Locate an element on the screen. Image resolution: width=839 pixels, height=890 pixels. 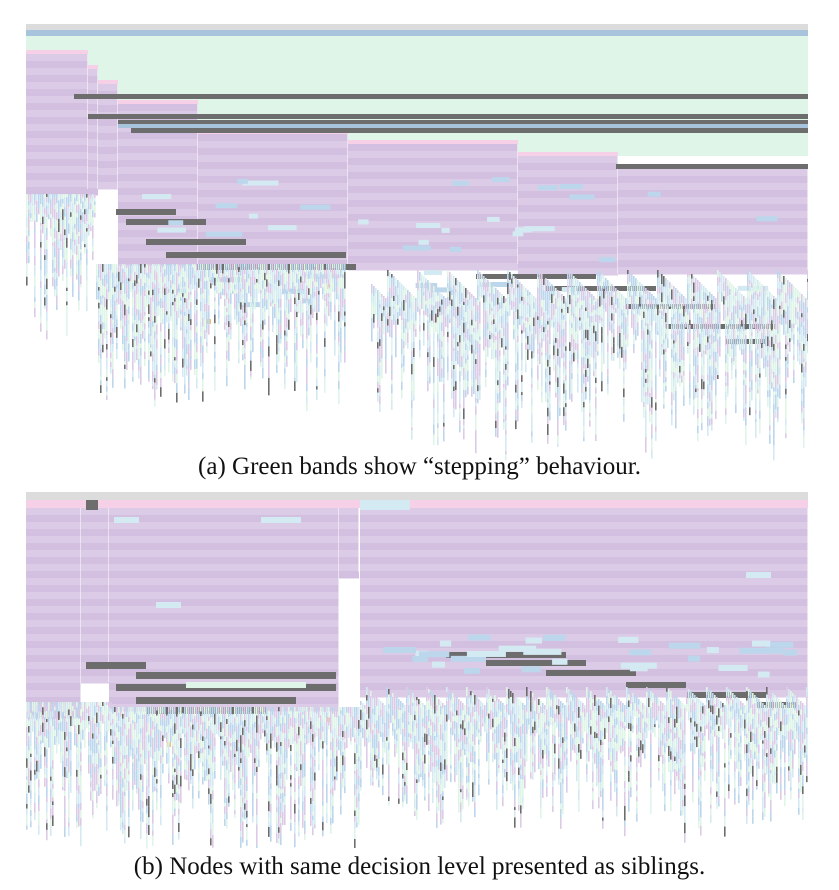
panel-a-blue-block is located at coordinates (363, 222).